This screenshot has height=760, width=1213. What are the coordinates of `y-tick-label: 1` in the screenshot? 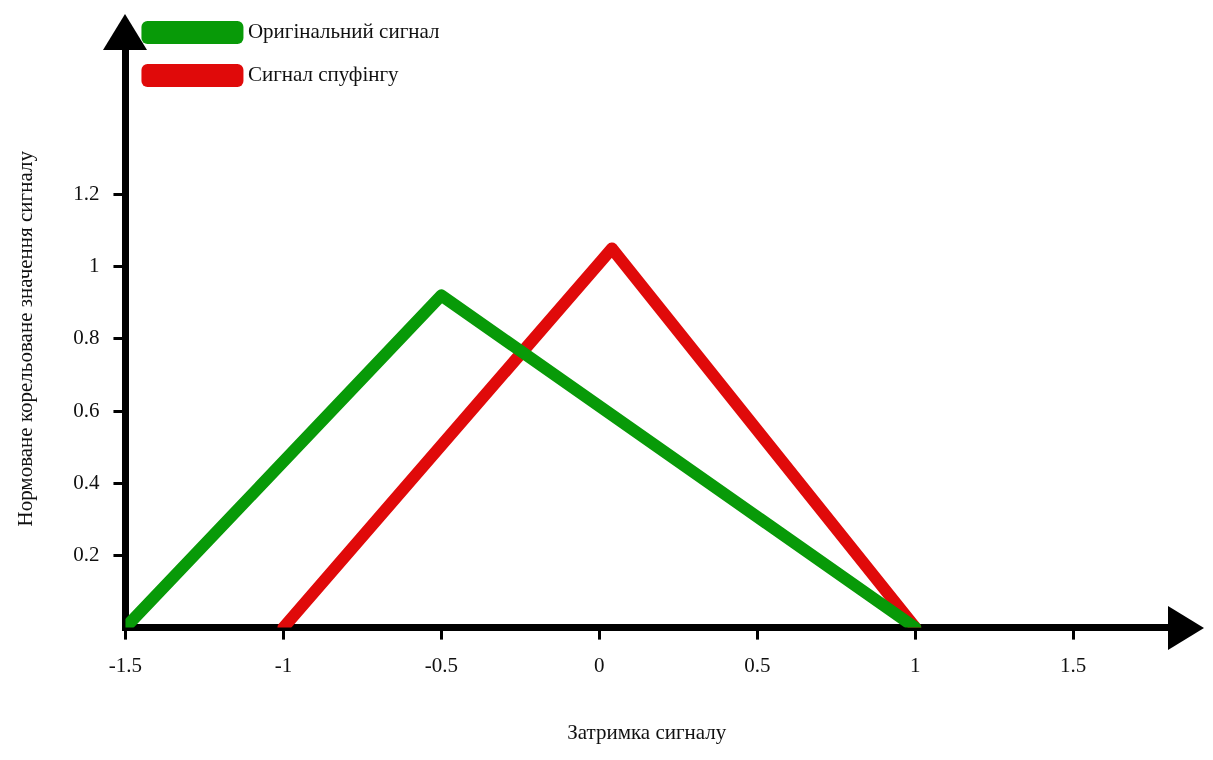 It's located at (94, 265).